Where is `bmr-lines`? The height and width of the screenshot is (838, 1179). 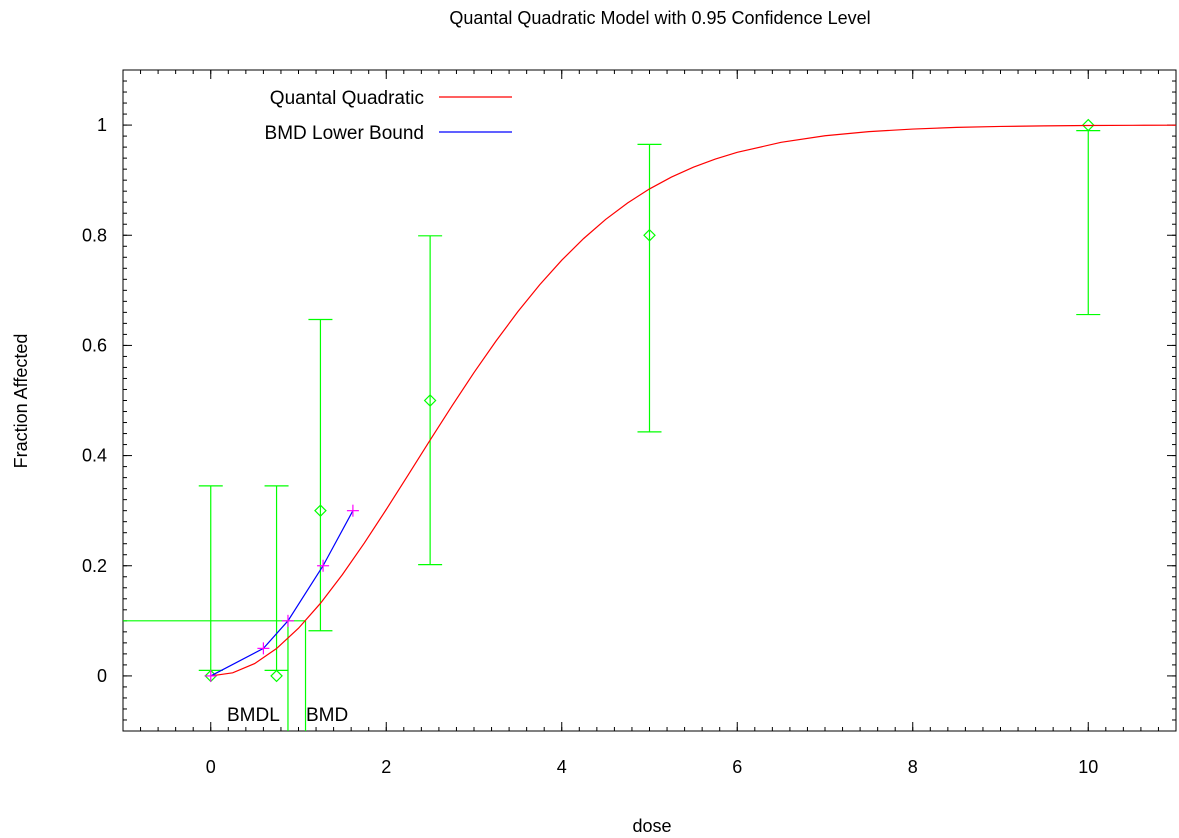 bmr-lines is located at coordinates (215, 675).